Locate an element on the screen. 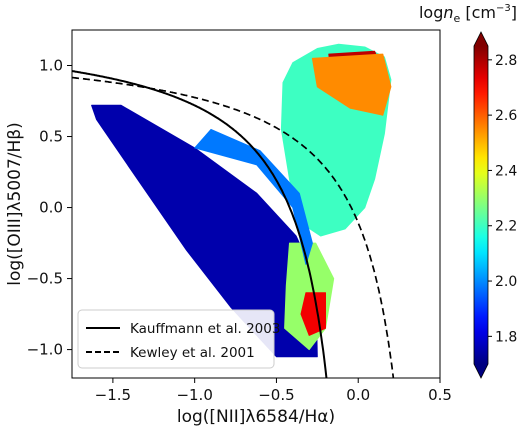 This screenshot has height=434, width=520. x-tick-label: 0.0 is located at coordinates (358, 395).